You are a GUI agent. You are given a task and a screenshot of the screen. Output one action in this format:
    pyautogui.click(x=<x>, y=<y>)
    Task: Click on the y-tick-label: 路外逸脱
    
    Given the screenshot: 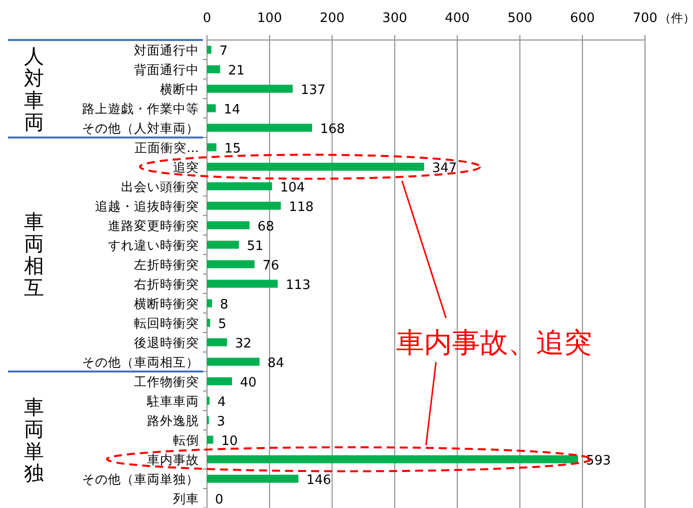 What is the action you would take?
    pyautogui.click(x=173, y=420)
    